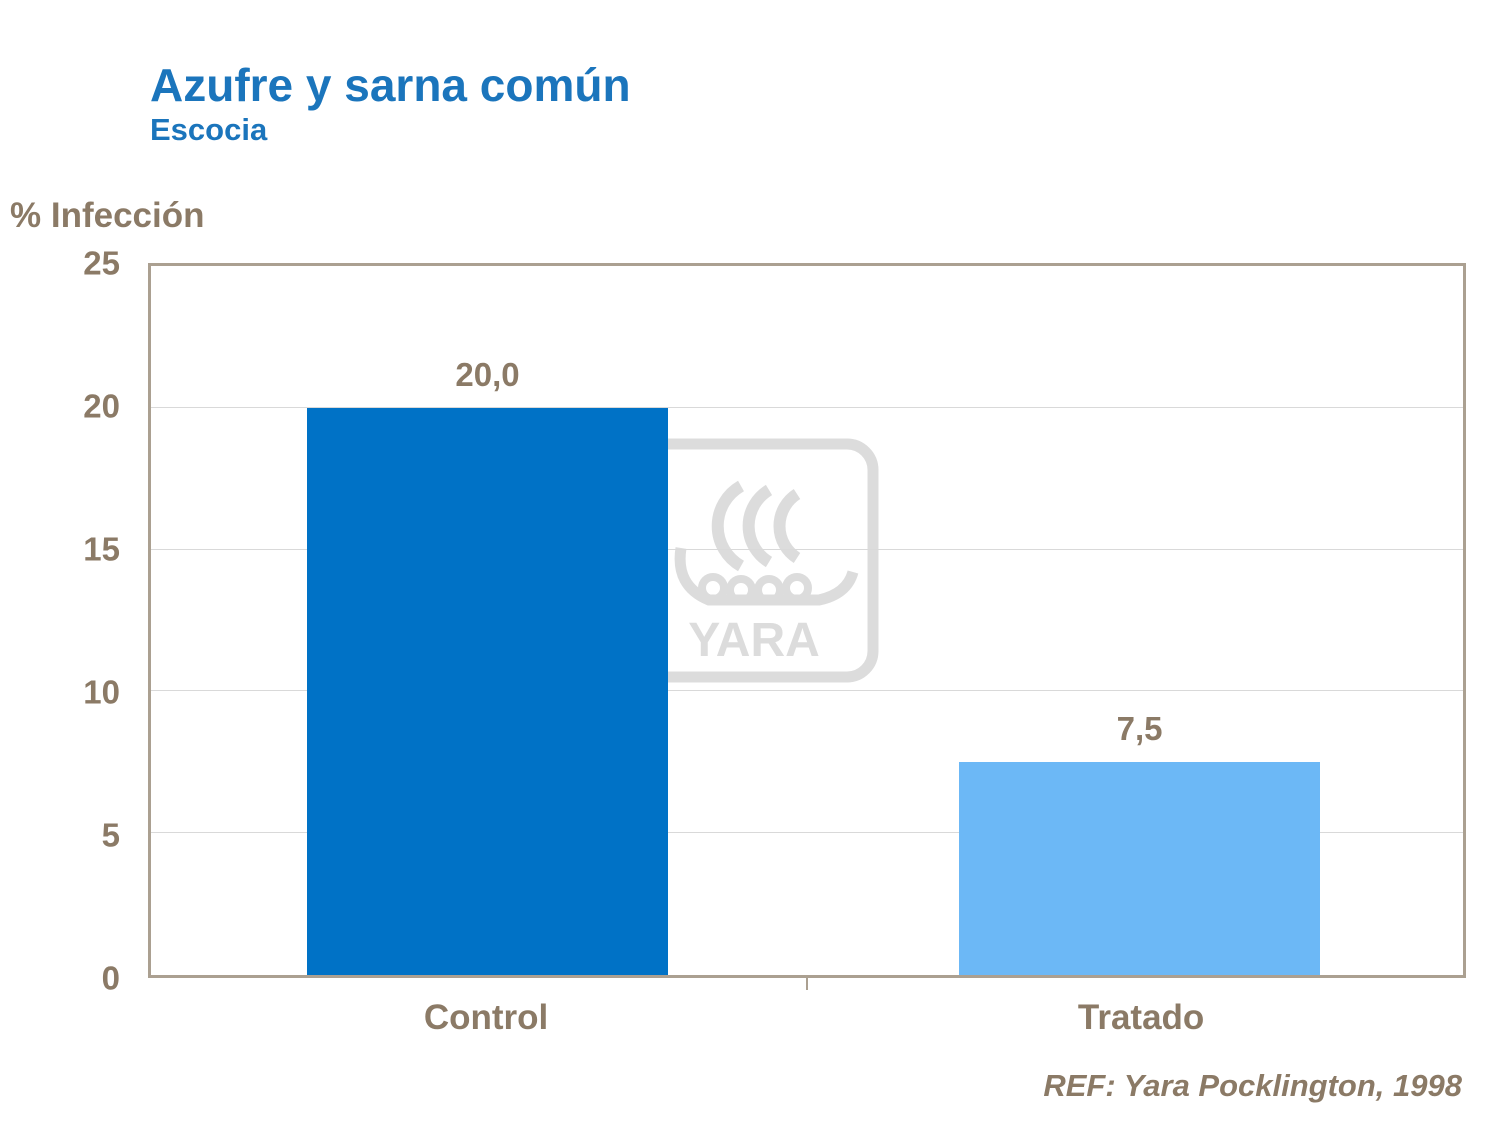 The image size is (1500, 1125). Describe the element at coordinates (1139, 868) in the screenshot. I see `bar-tratado` at that location.